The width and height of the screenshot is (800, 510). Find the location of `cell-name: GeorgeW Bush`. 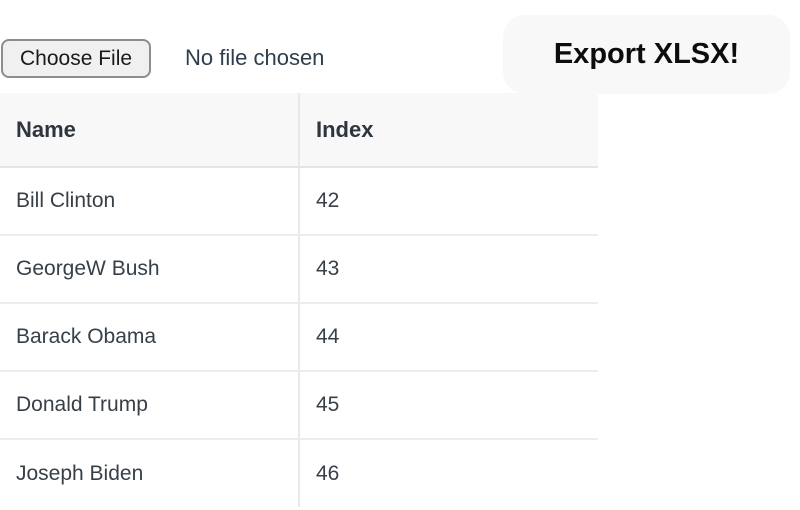

cell-name: GeorgeW Bush is located at coordinates (149, 269).